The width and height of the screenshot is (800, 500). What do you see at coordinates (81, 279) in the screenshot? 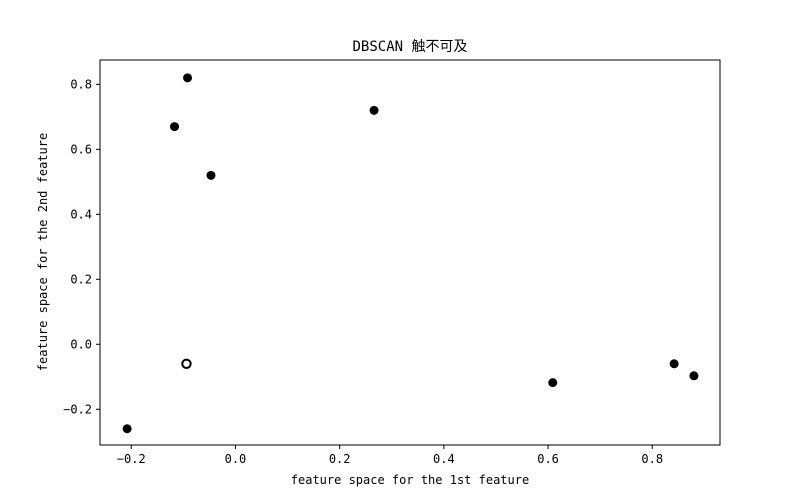
I see `y-tick-label: 0.2` at bounding box center [81, 279].